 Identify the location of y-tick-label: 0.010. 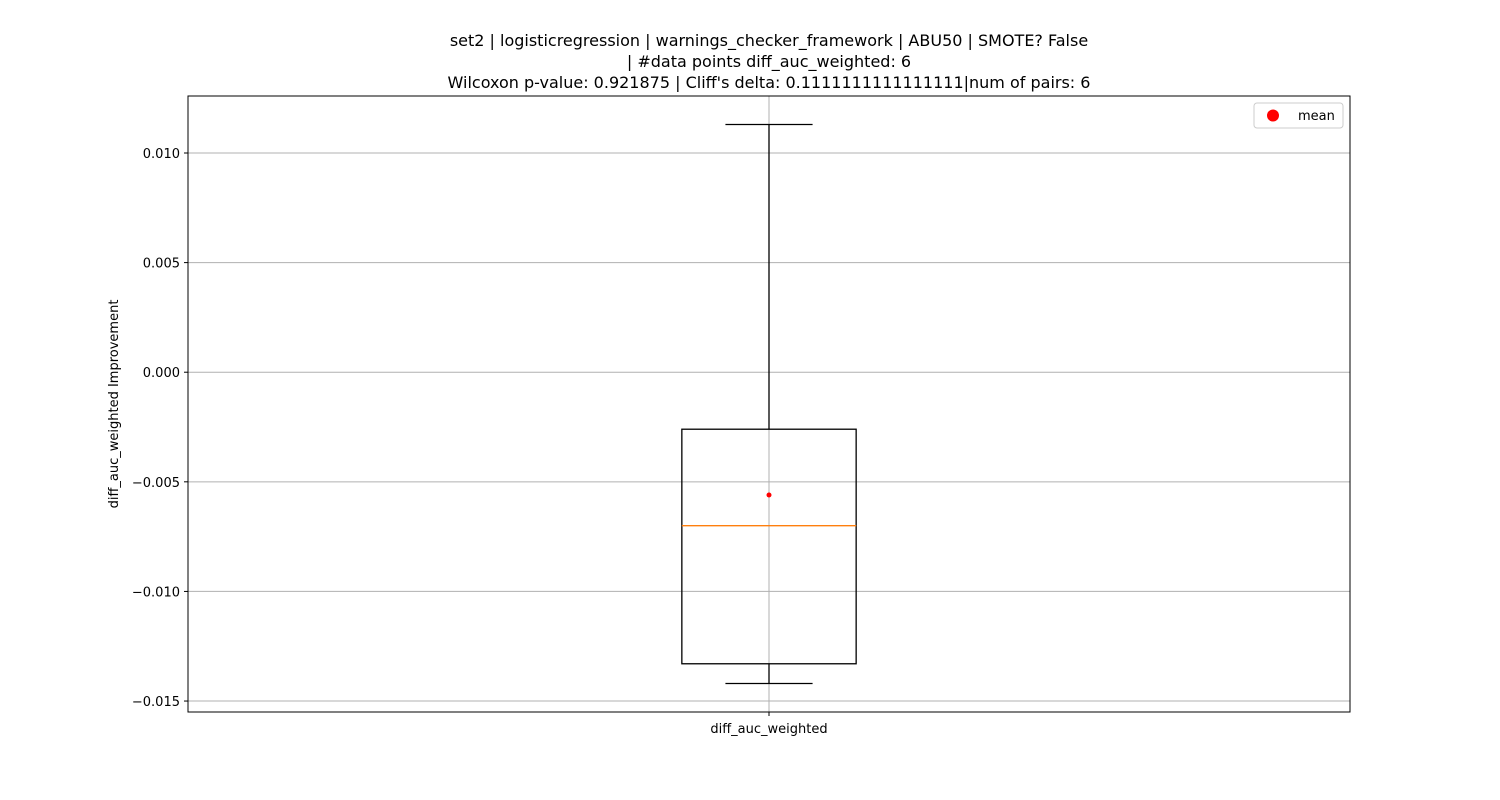
(161, 154).